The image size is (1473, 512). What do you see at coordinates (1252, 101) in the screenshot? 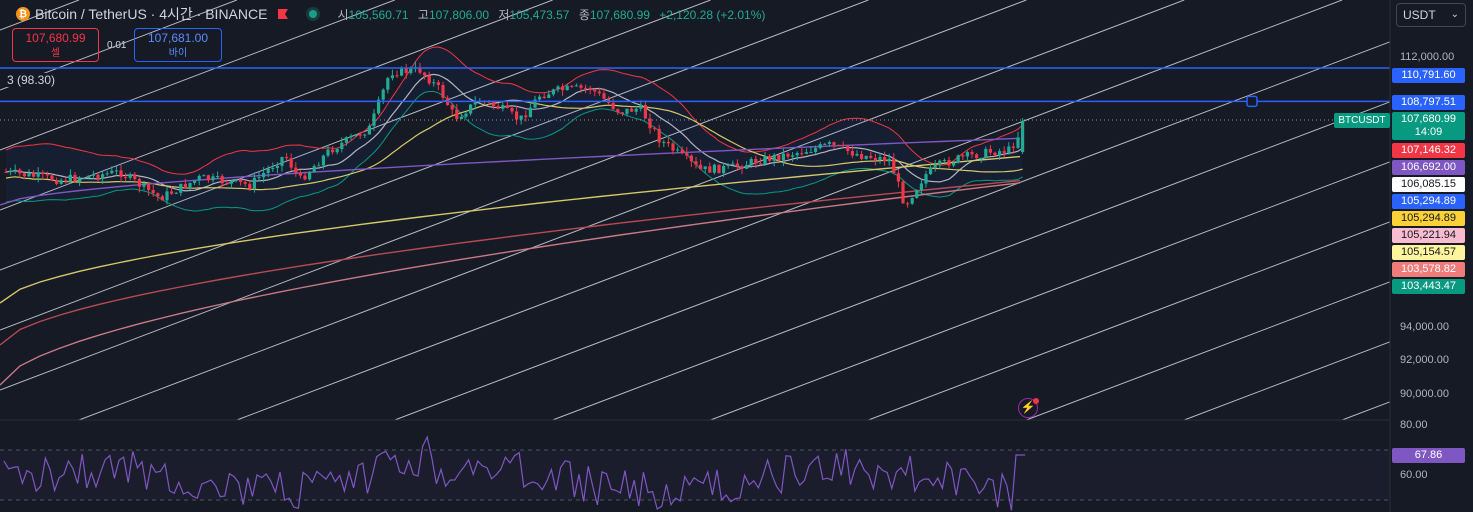
I see `level-handle` at bounding box center [1252, 101].